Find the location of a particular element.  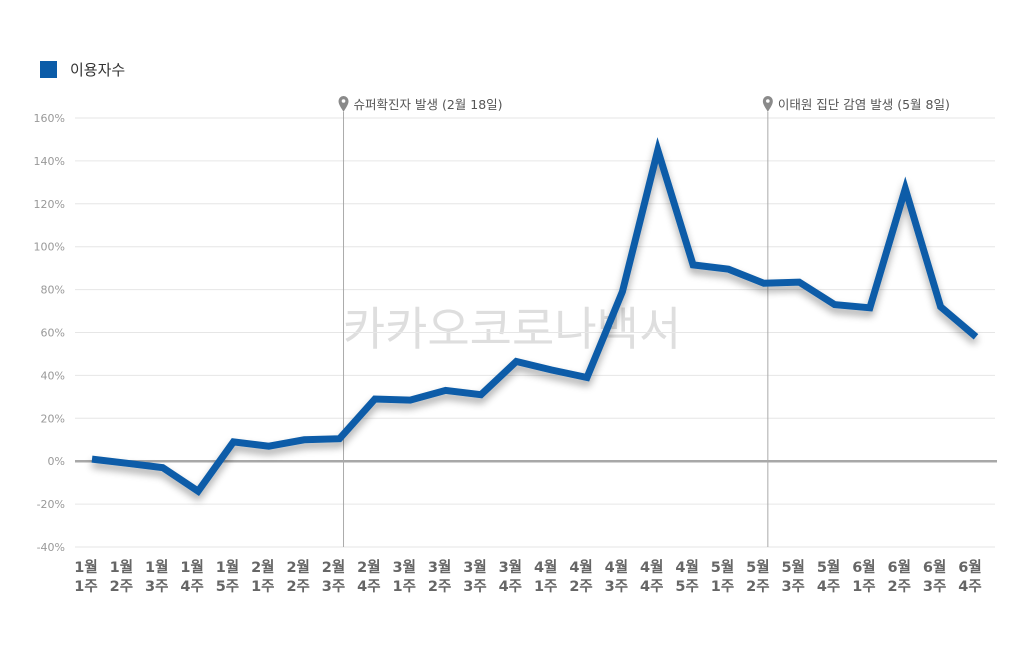

annotation-label: 슈퍼확진자 발생 (2월 18일) is located at coordinates (428, 104).